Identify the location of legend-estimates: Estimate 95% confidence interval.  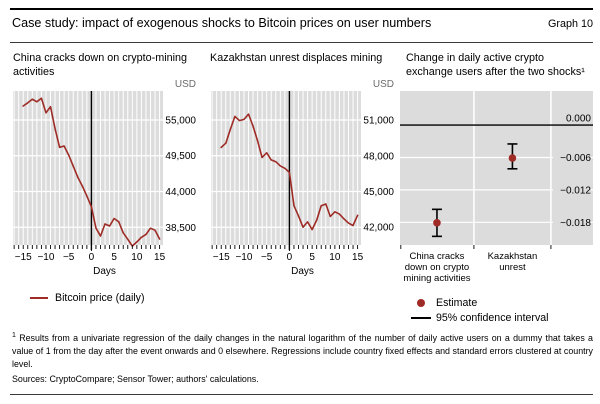
(479, 310).